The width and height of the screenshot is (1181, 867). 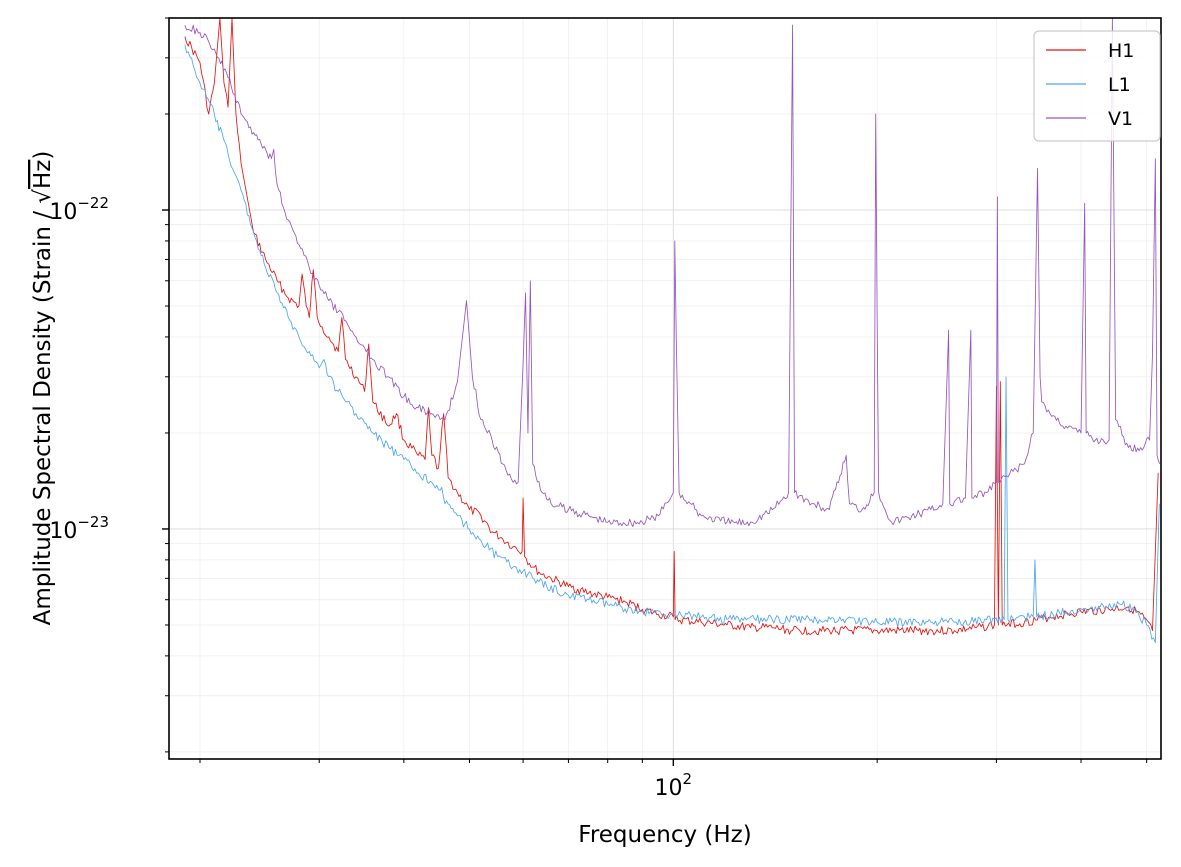 I want to click on y-tick-label: 10−22, so click(x=79, y=209).